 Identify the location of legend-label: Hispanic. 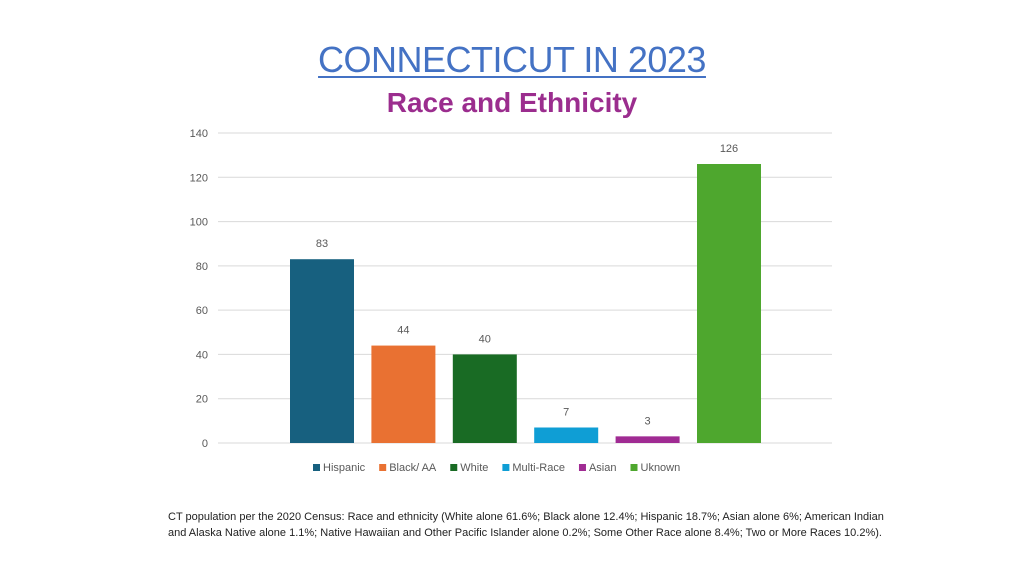
(344, 468).